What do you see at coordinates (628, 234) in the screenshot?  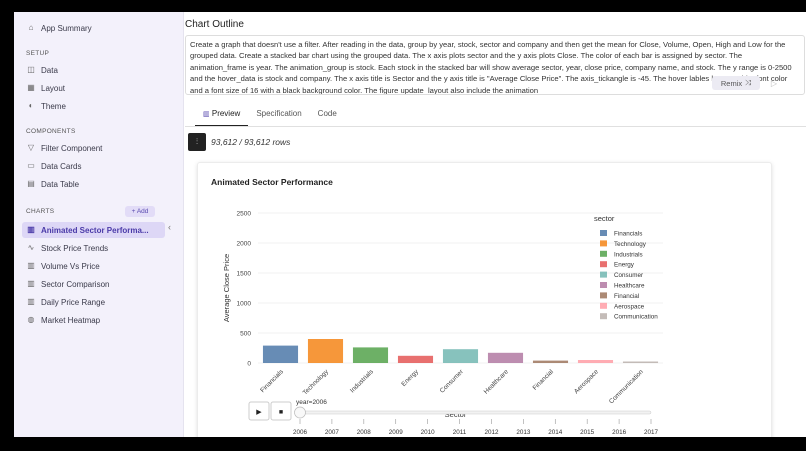 I see `legend-label: Financials` at bounding box center [628, 234].